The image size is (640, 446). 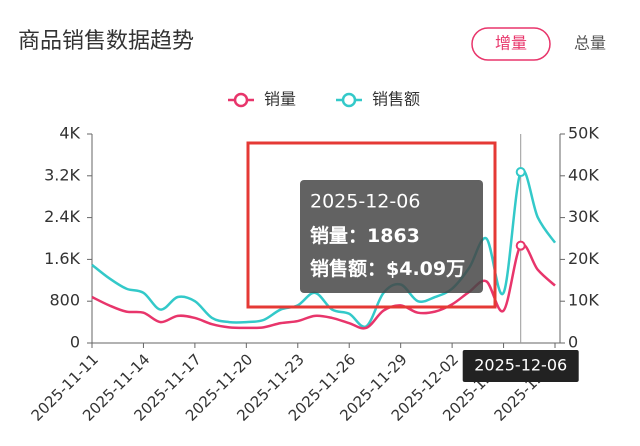 I want to click on y2-tick-label: 30K, so click(x=583, y=216).